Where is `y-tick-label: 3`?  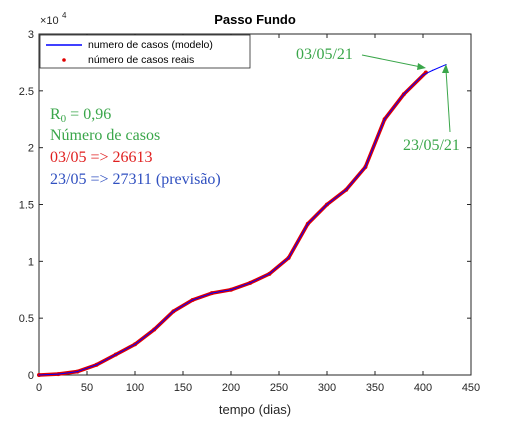 y-tick-label: 3 is located at coordinates (31, 35).